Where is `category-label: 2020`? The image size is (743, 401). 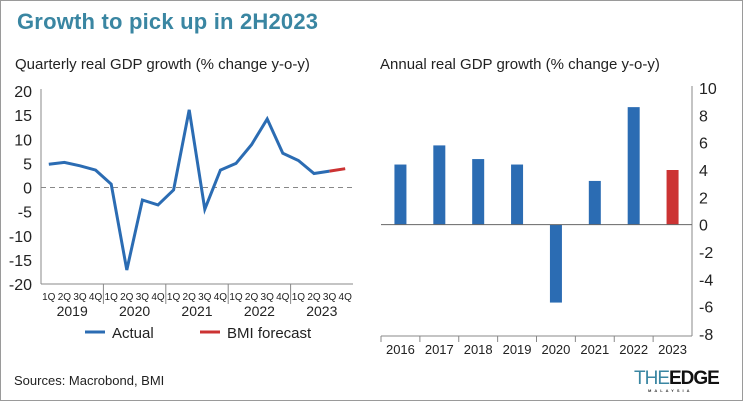
category-label: 2020 is located at coordinates (555, 349).